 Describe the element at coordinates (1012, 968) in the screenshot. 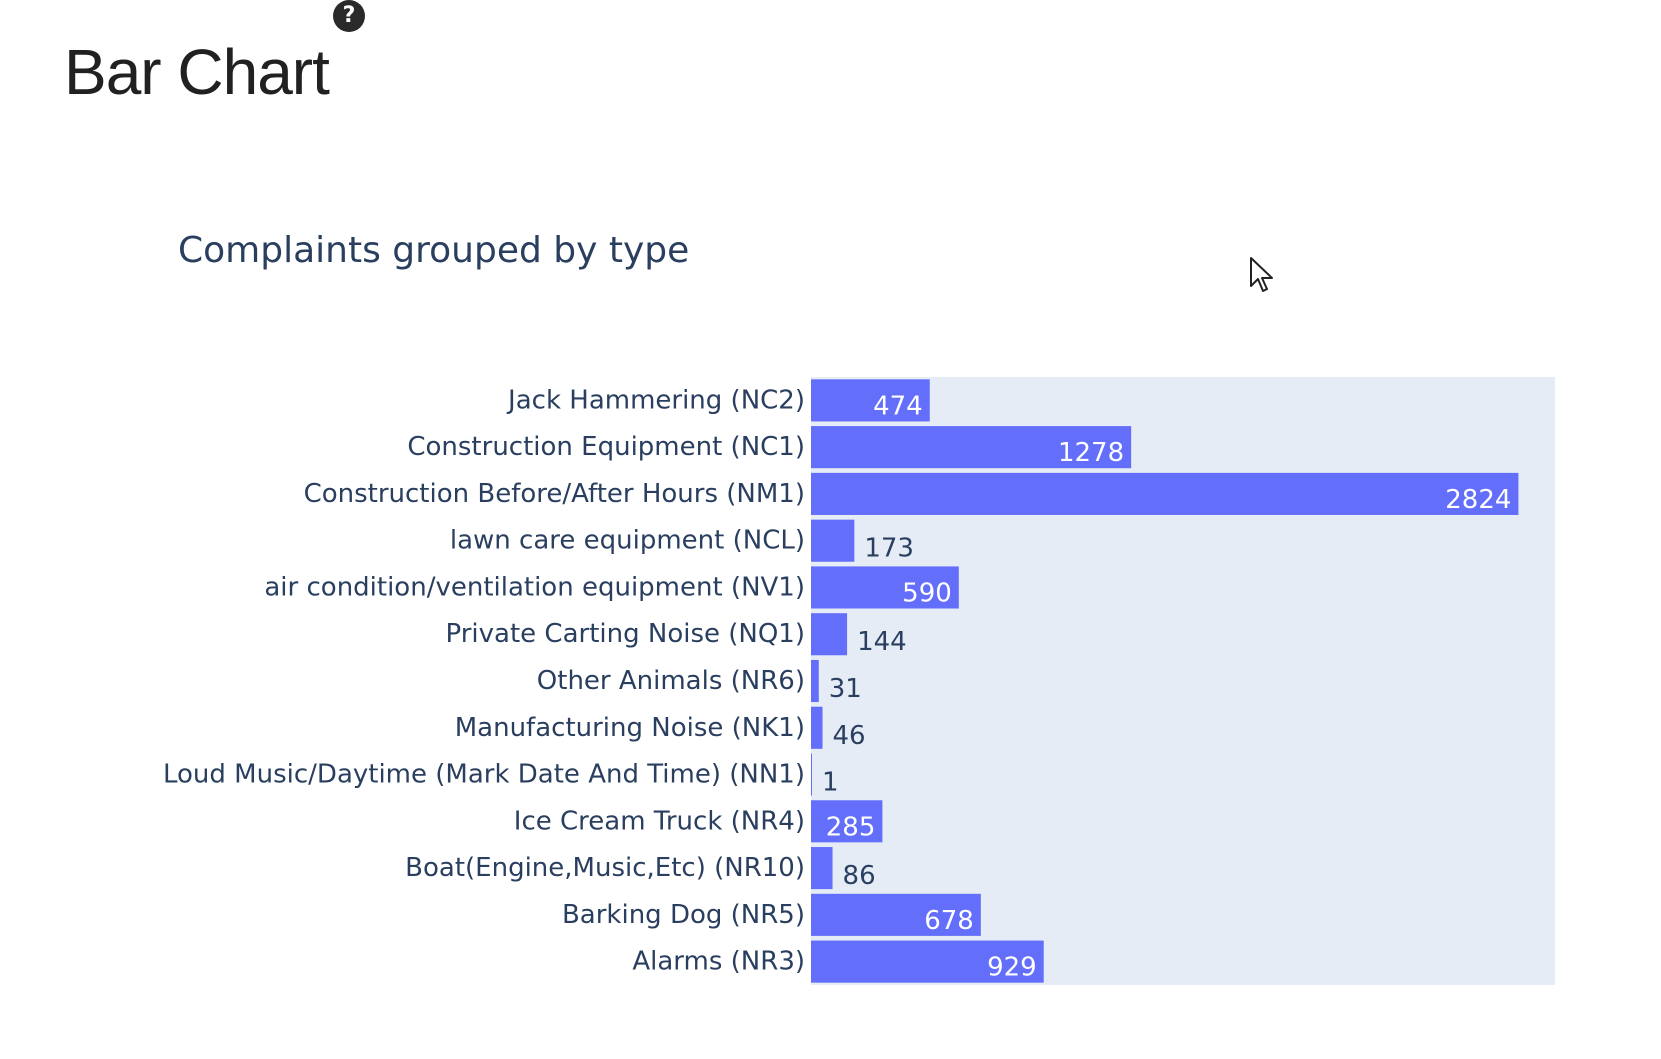

I see `data-label: 929` at that location.